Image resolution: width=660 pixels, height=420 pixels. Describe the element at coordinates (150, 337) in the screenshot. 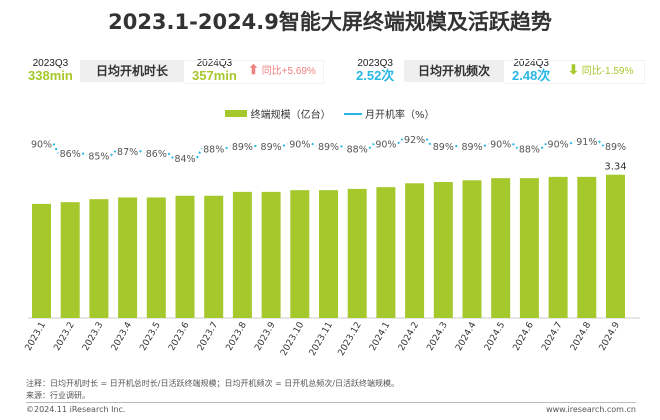

I see `x-tick-label: 2023.5` at that location.